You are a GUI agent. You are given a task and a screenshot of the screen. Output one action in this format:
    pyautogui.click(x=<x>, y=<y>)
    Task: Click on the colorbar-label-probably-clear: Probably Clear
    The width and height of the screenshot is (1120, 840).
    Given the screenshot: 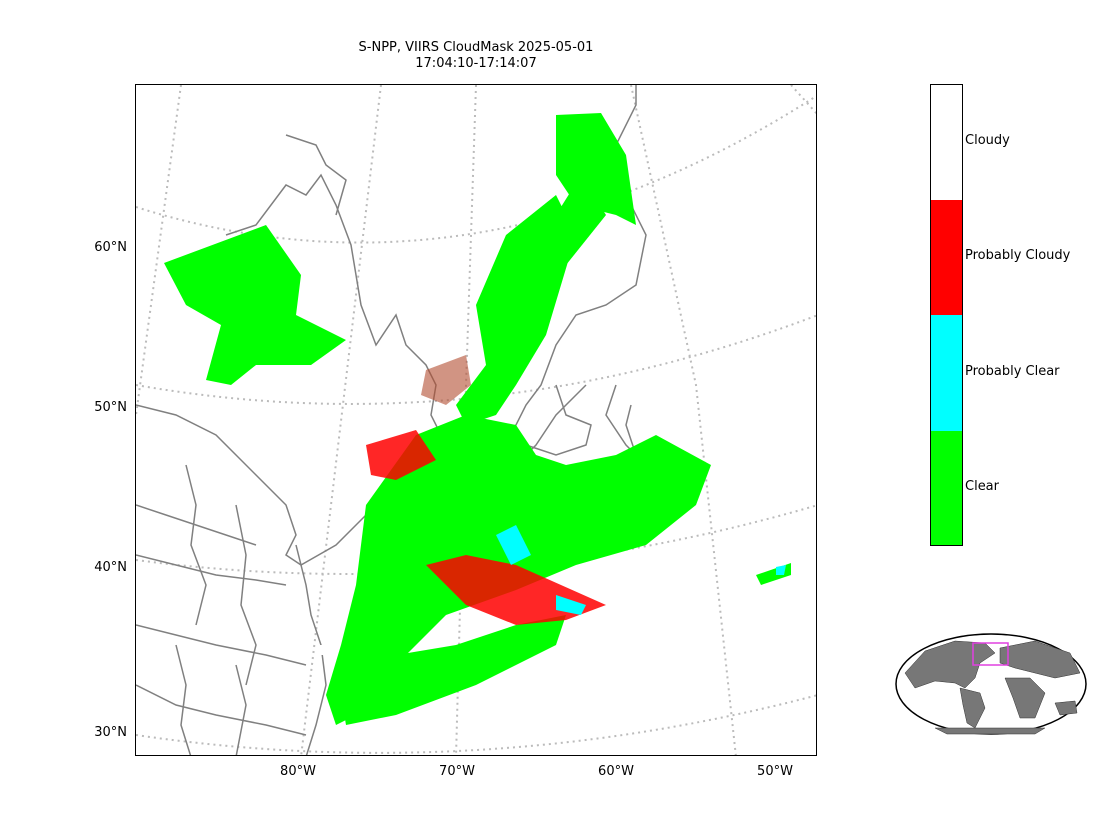 What is the action you would take?
    pyautogui.click(x=1012, y=371)
    